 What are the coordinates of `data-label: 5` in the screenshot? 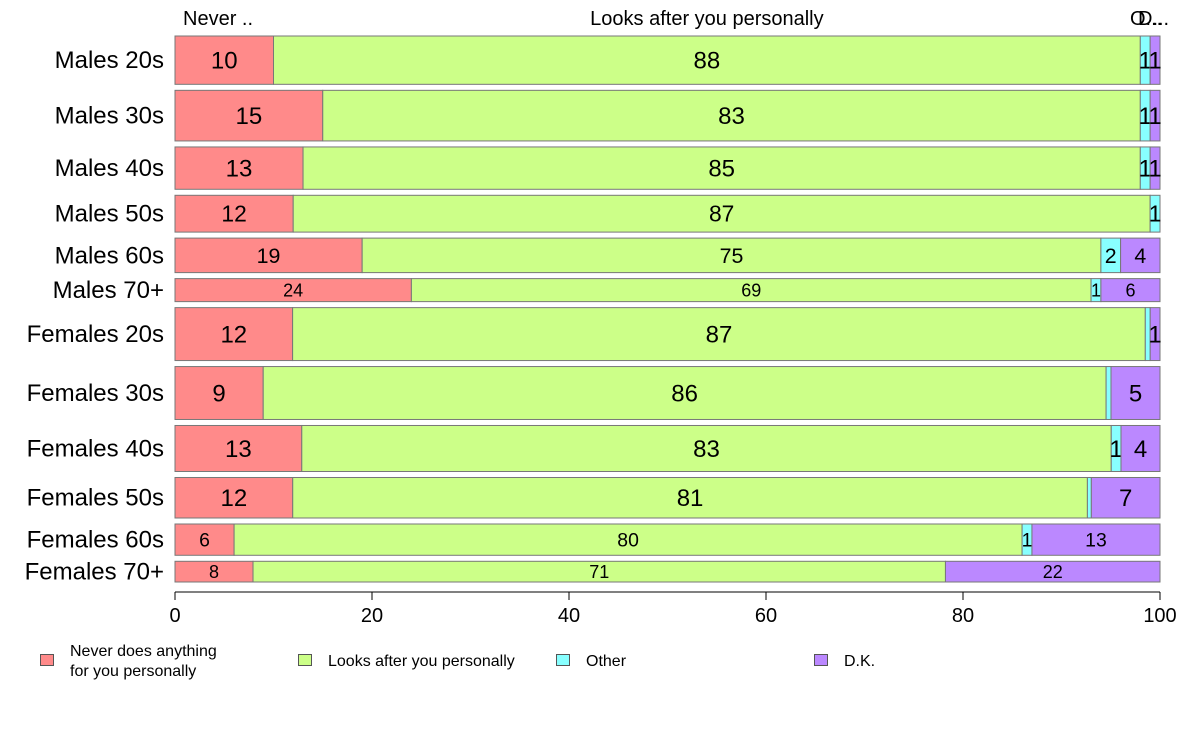 It's located at (1135, 393).